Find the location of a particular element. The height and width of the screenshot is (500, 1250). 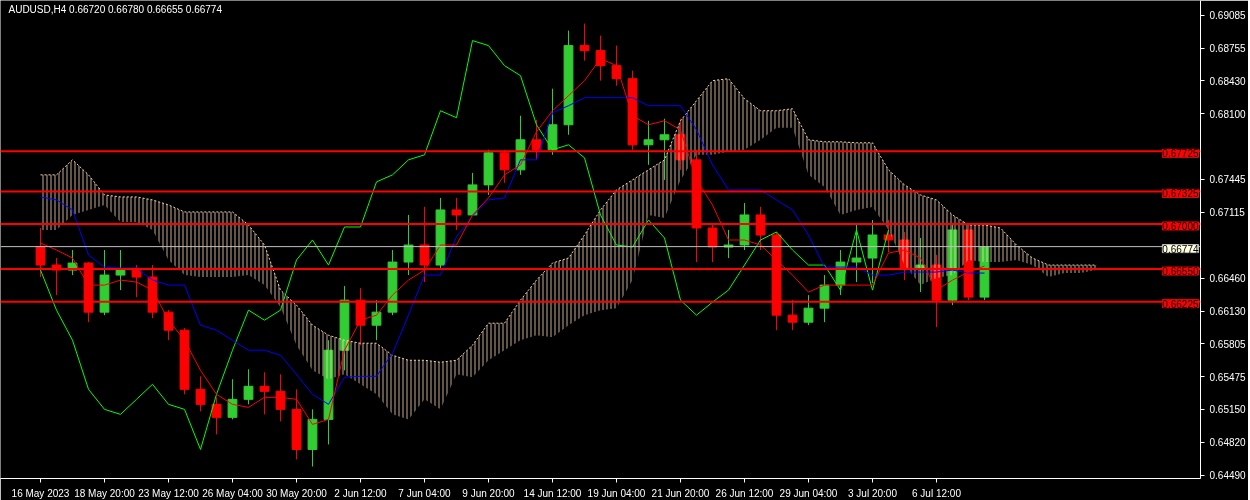

ref-line-label: 0.67000 is located at coordinates (1180, 226).